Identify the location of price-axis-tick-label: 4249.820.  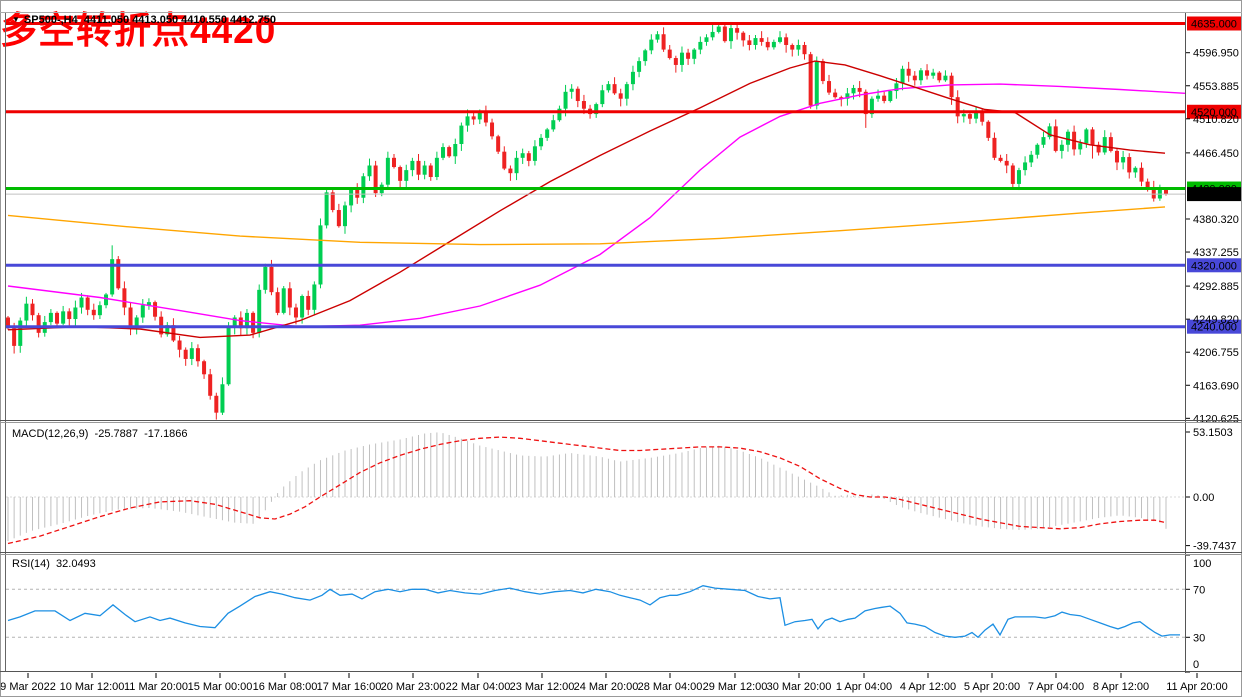
(1216, 320).